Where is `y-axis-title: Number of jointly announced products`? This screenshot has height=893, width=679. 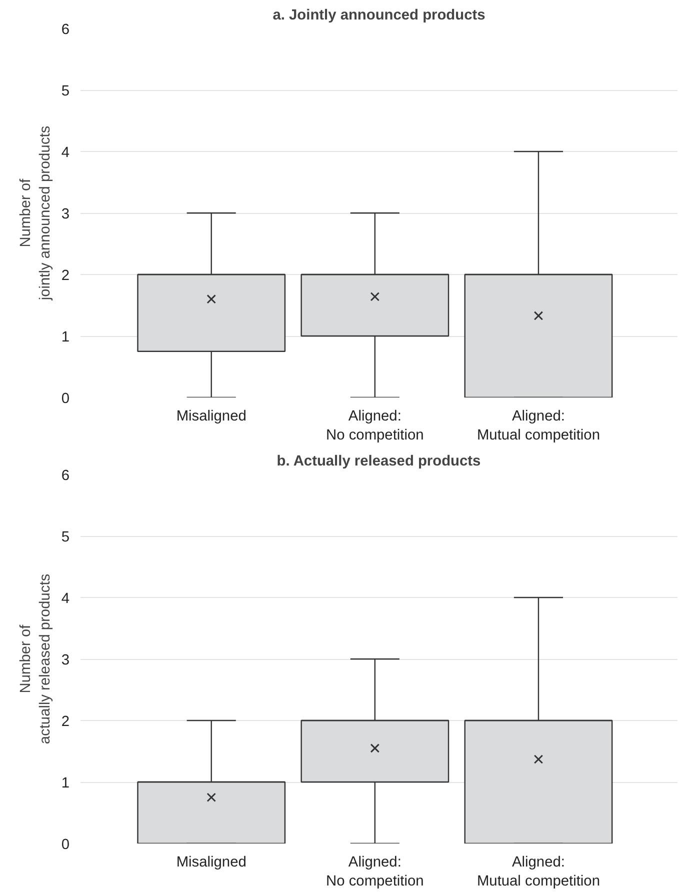 y-axis-title: Number of jointly announced products is located at coordinates (36, 214).